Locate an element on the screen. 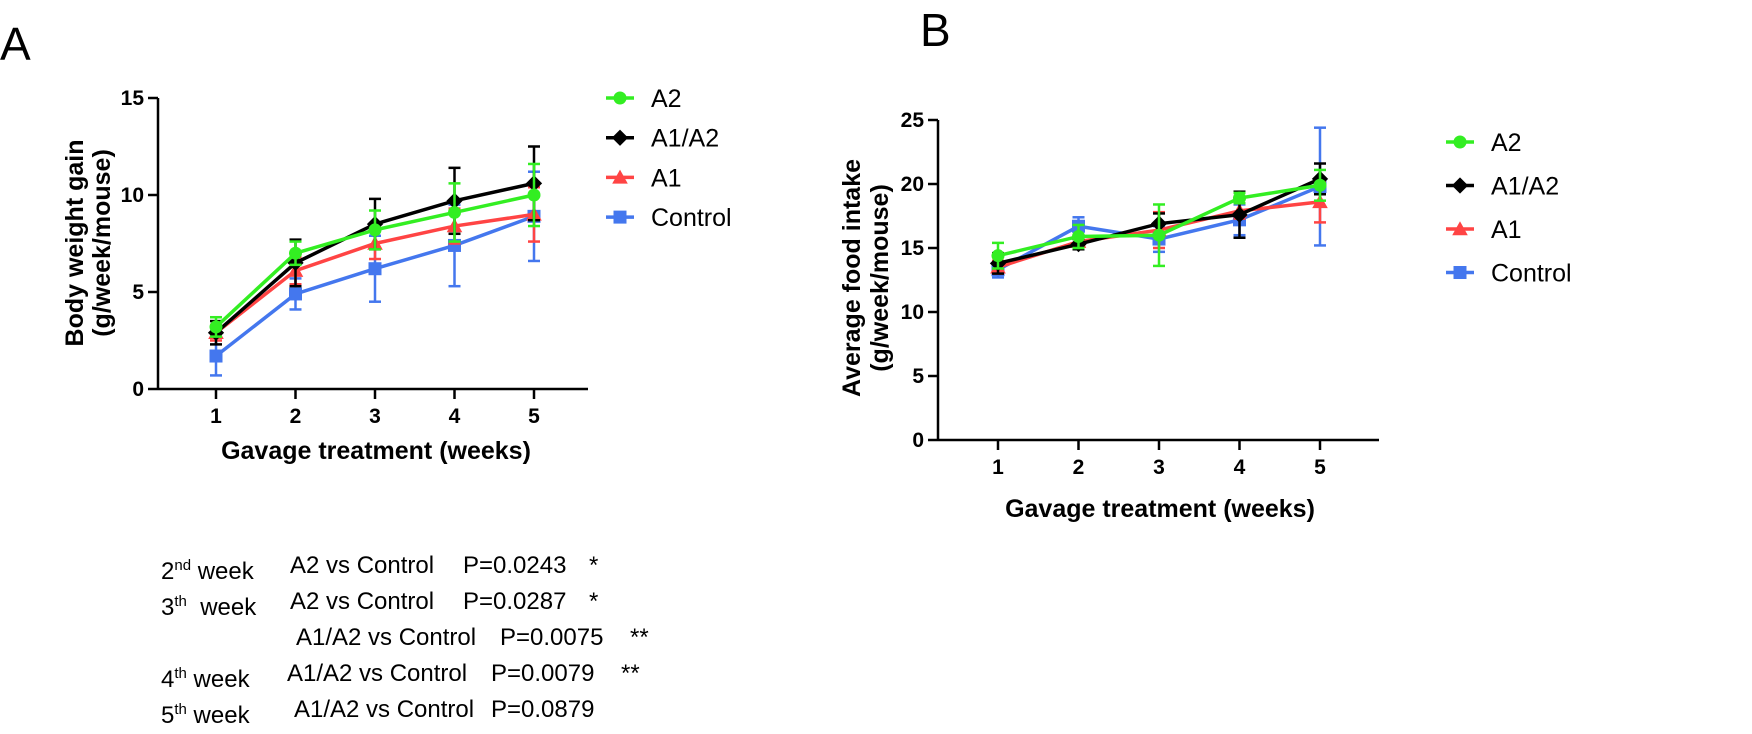 This screenshot has height=734, width=1752. chart-b-series-a2 is located at coordinates (1159, 219).